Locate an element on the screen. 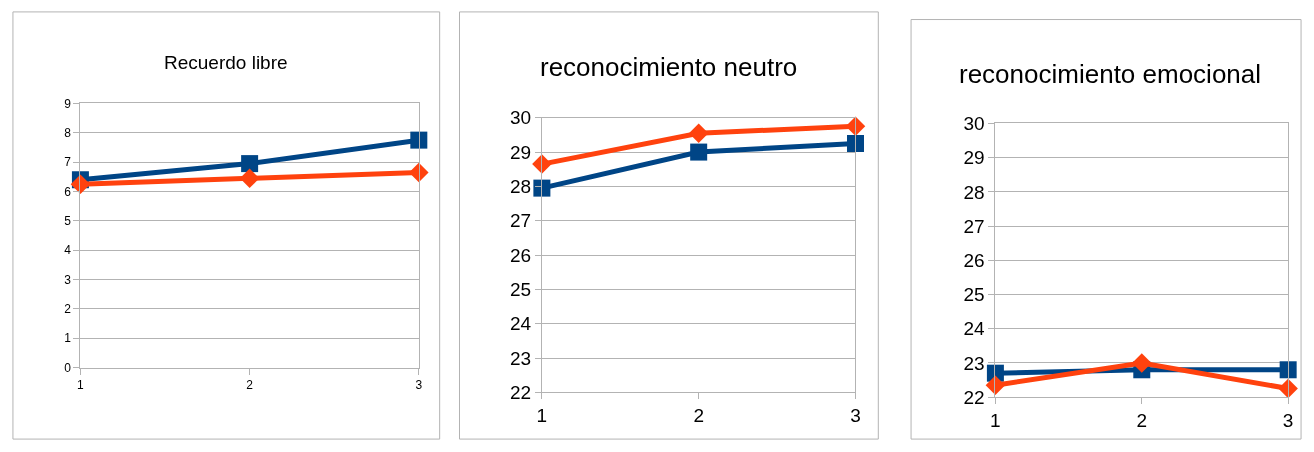  y-tick-label: 1 is located at coordinates (68, 338).